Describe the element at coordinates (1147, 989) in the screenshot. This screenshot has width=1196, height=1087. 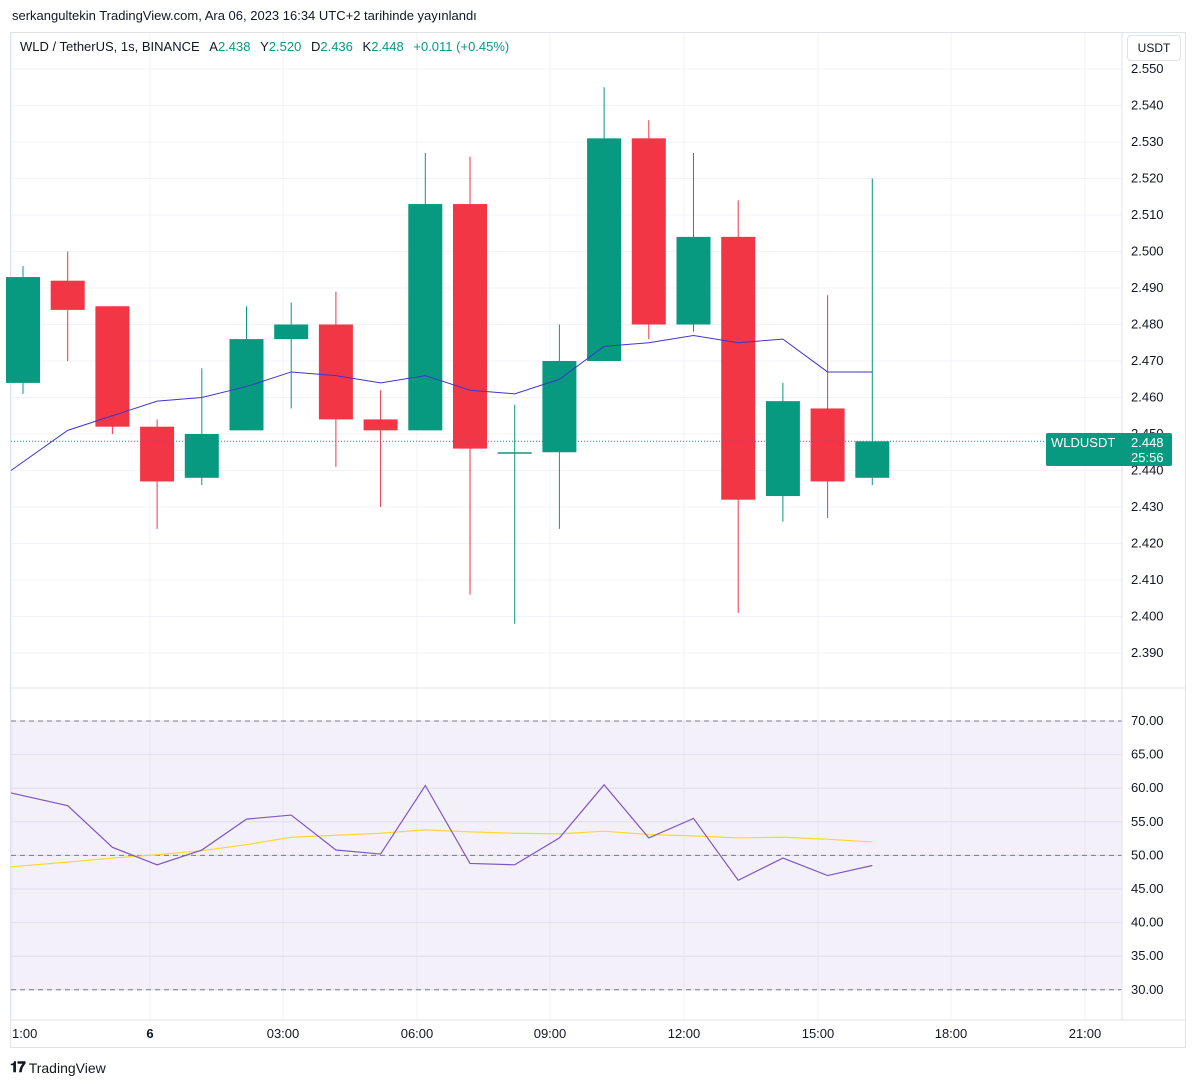
I see `rsi-tick-label: 30.00` at that location.